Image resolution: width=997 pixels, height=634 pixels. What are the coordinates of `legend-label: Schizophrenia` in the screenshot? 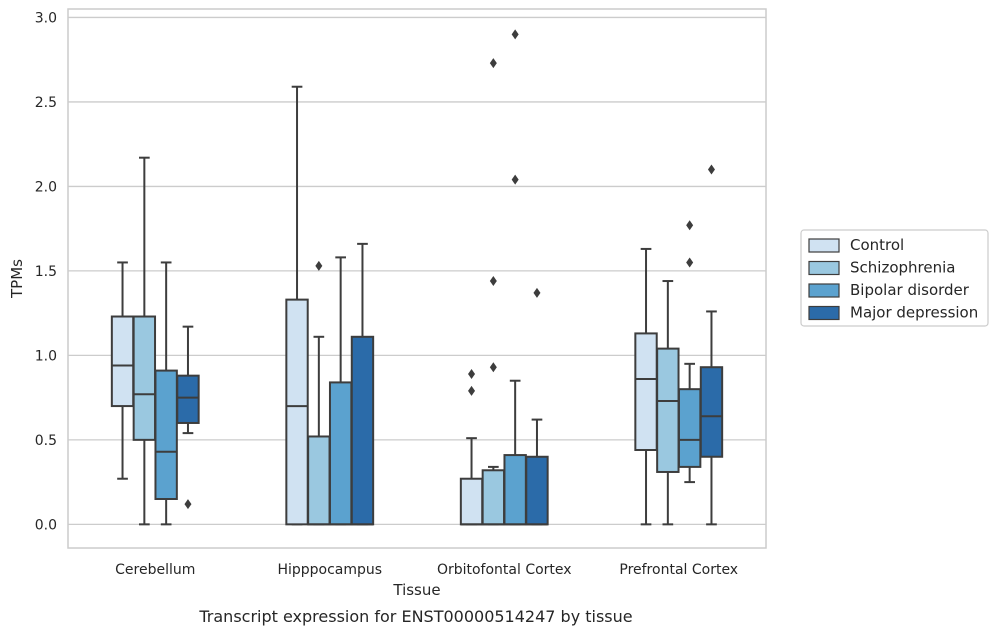 It's located at (902, 268).